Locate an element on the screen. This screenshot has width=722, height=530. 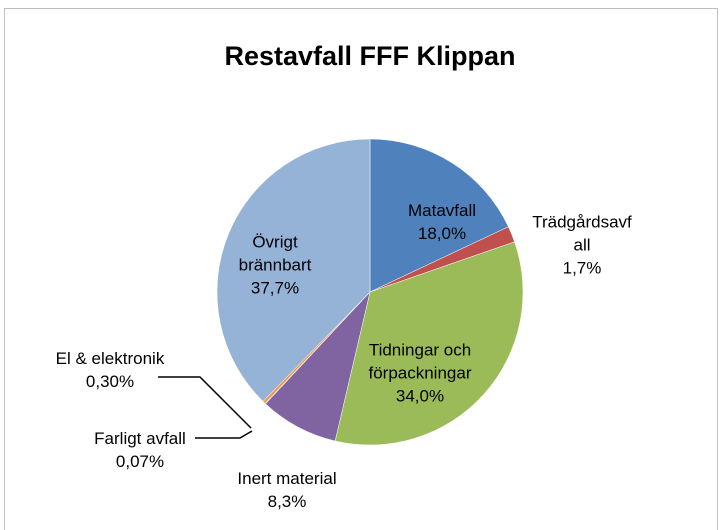
slice-name: El & elektronik is located at coordinates (110, 358).